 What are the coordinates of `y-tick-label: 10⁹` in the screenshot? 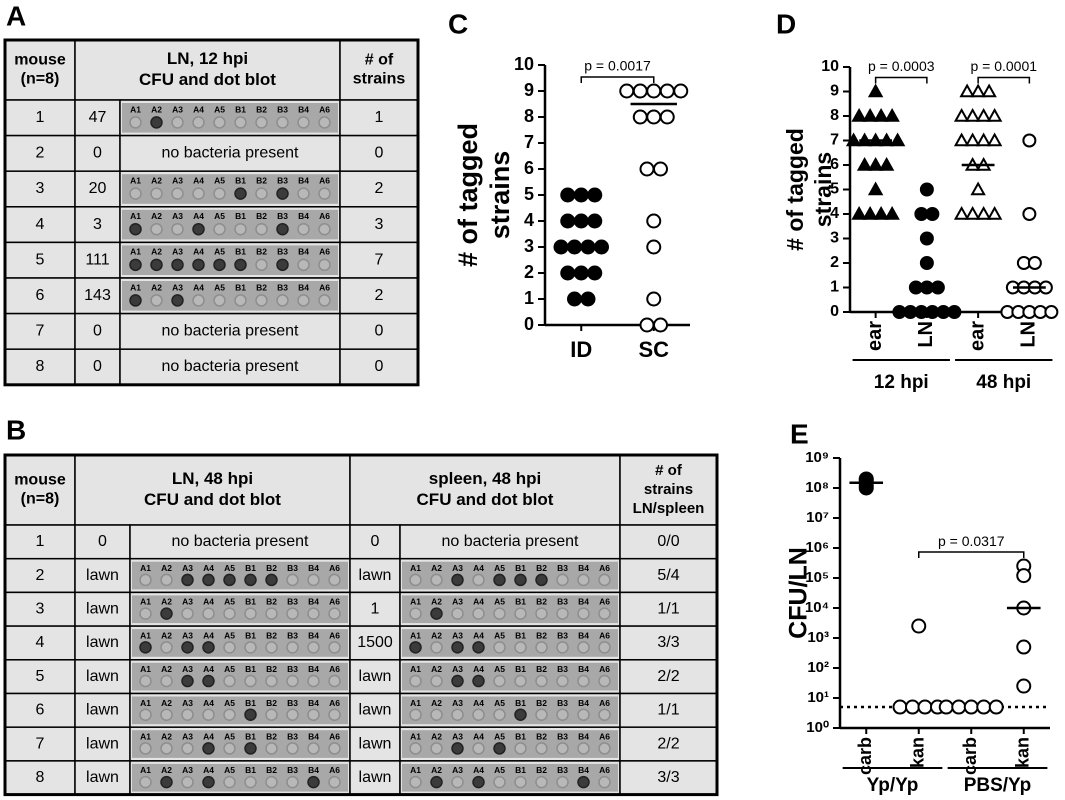 It's located at (817, 457).